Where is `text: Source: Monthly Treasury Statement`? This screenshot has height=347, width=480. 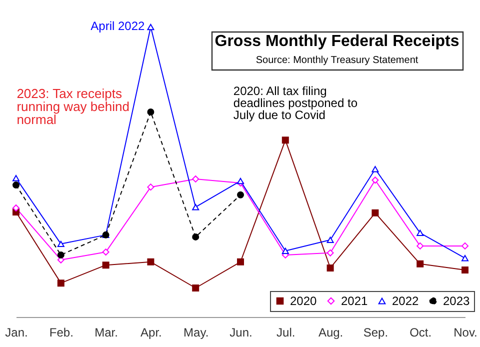 text: Source: Monthly Treasury Statement is located at coordinates (337, 60).